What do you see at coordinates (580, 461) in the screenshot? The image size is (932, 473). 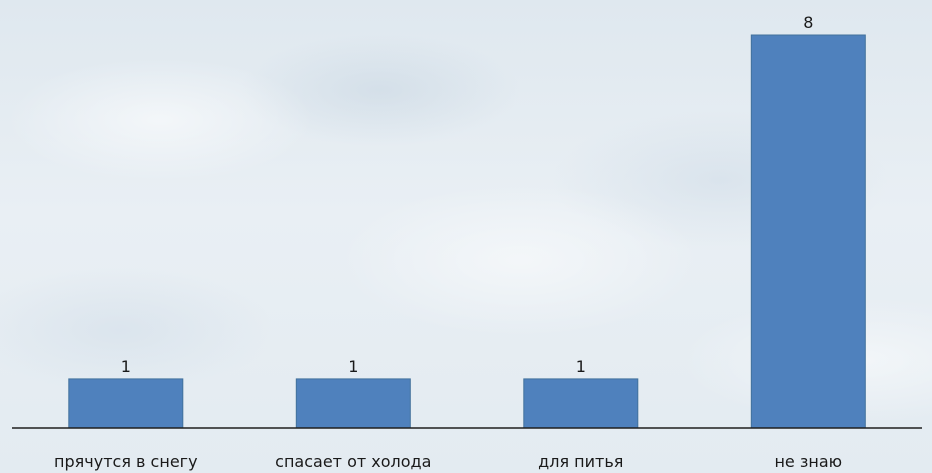 I see `x-tick-label-3: для питья` at bounding box center [580, 461].